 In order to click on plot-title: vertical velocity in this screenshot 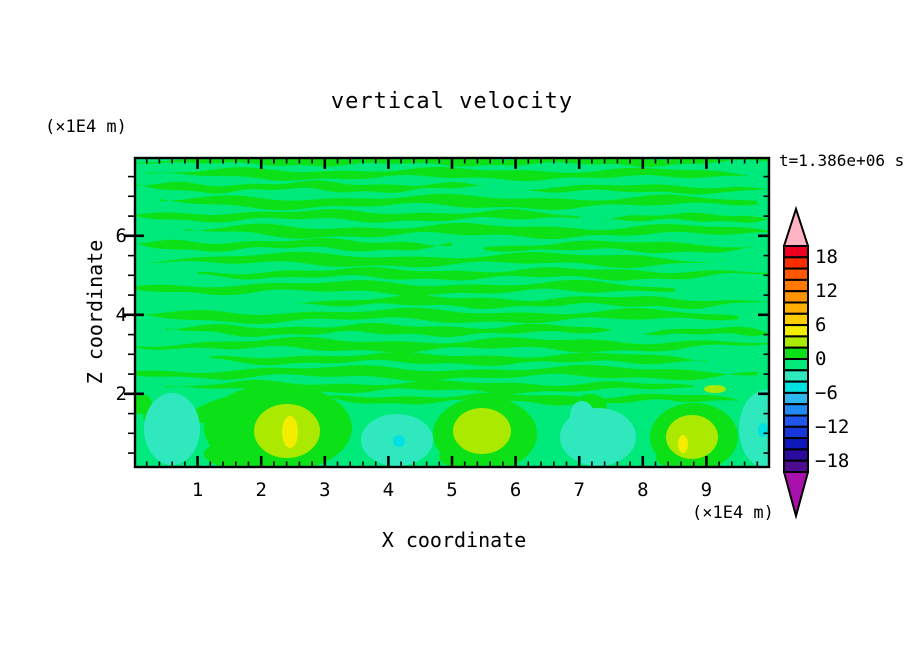, I will do `click(452, 101)`.